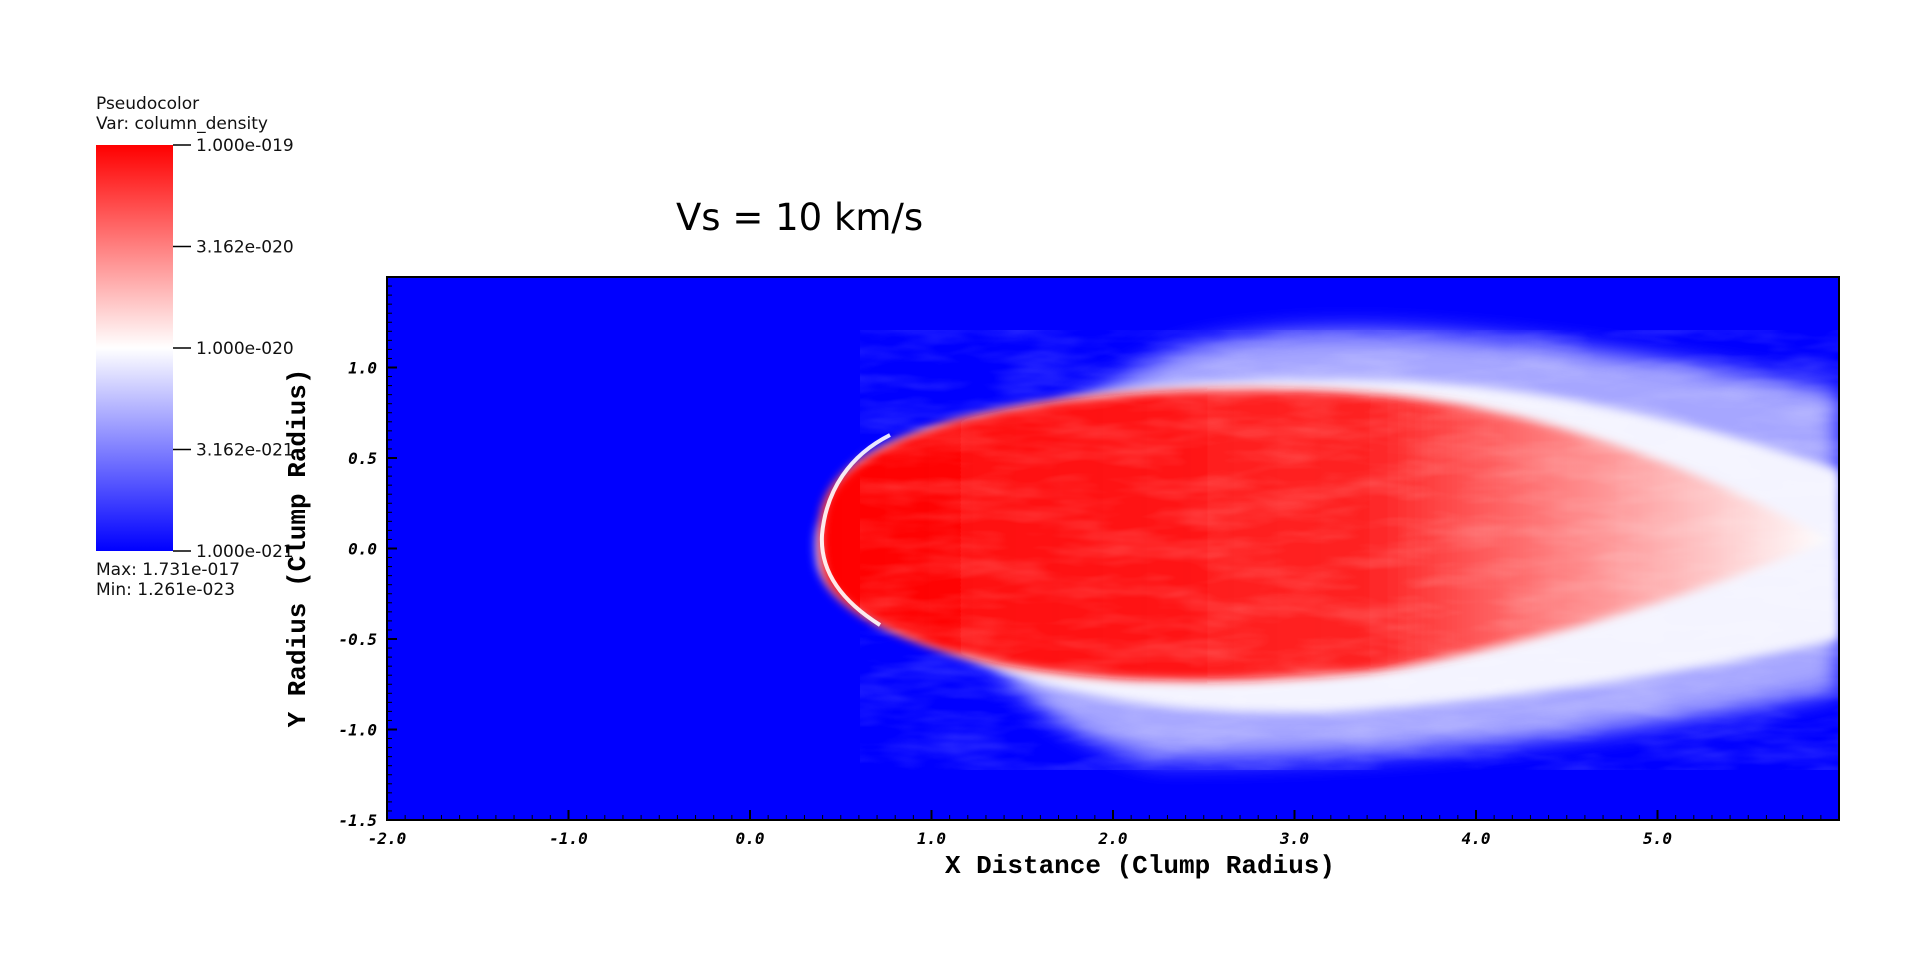  What do you see at coordinates (245, 349) in the screenshot?
I see `colorbar-tick-label: 1.000e-020` at bounding box center [245, 349].